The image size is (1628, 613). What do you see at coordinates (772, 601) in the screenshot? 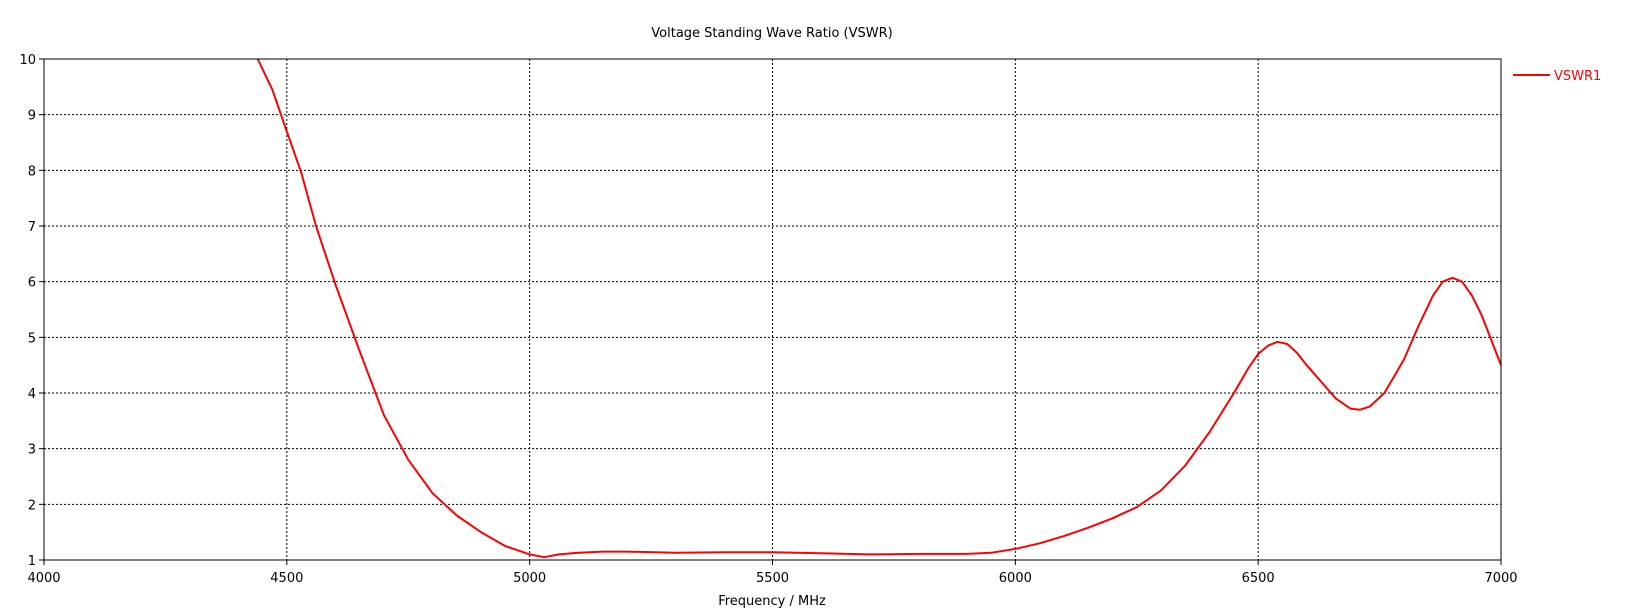
I see `x-axis-label: Frequency / MHz` at bounding box center [772, 601].